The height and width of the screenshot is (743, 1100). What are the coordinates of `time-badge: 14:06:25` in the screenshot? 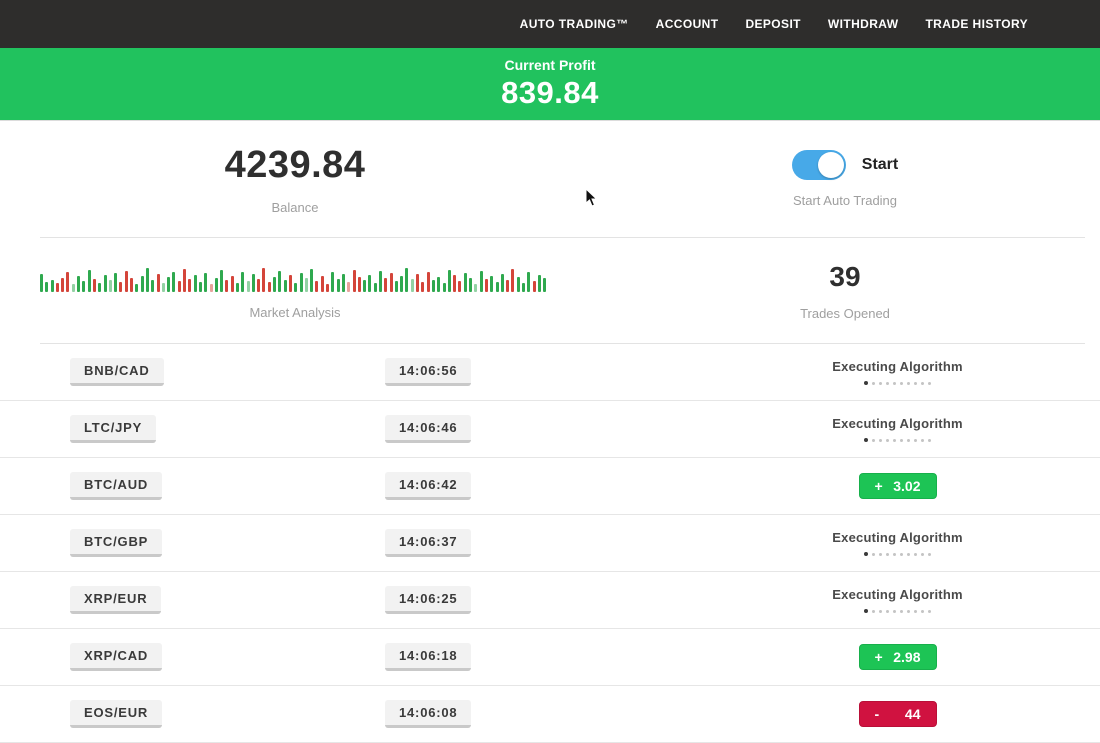 It's located at (428, 600).